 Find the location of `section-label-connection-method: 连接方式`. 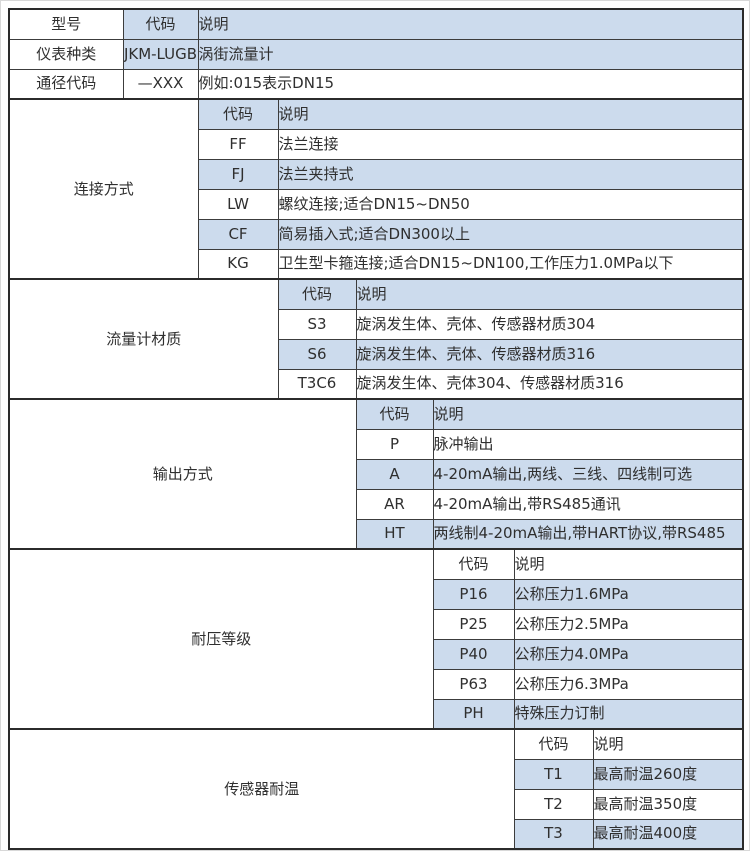

section-label-connection-method: 连接方式 is located at coordinates (103, 189).